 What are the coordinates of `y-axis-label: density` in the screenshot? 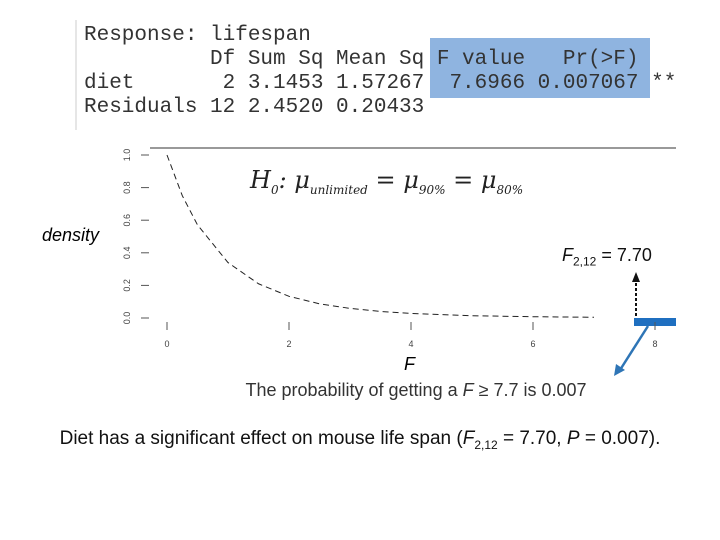 It's located at (71, 235).